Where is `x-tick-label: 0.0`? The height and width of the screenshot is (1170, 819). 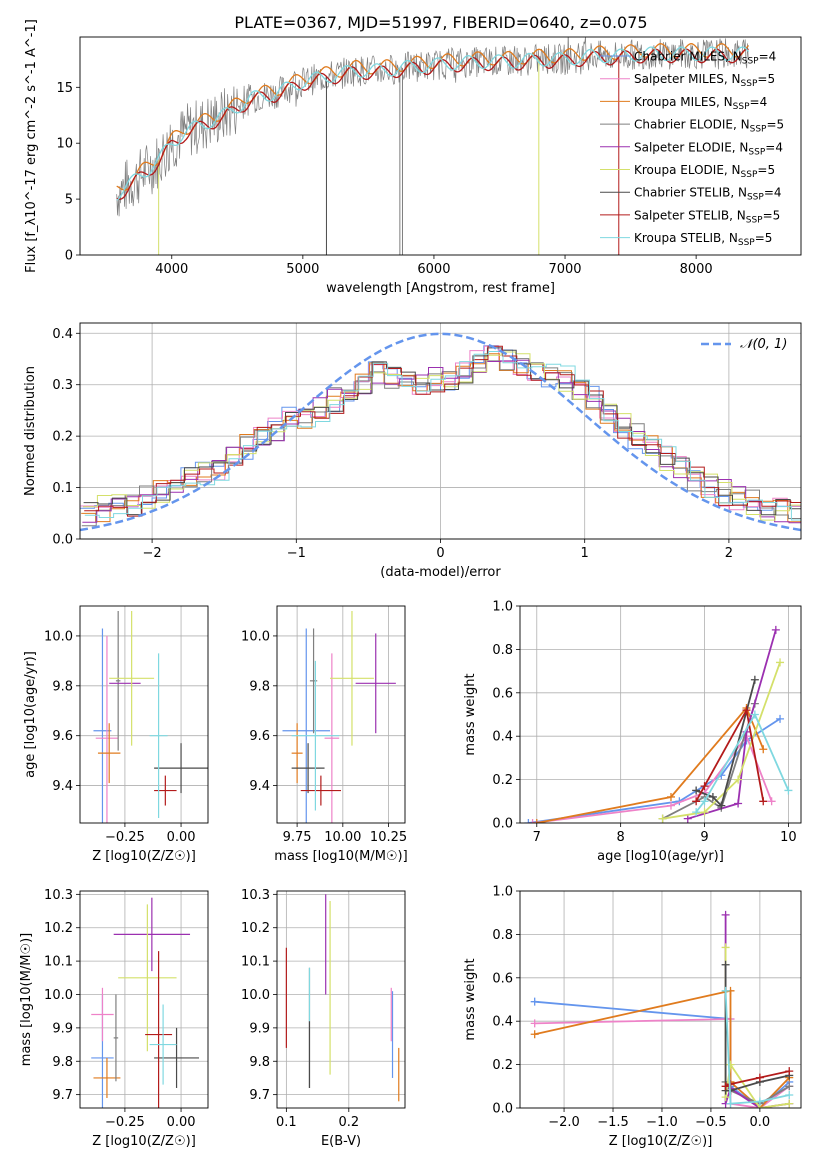
x-tick-label: 0.0 is located at coordinates (760, 1122).